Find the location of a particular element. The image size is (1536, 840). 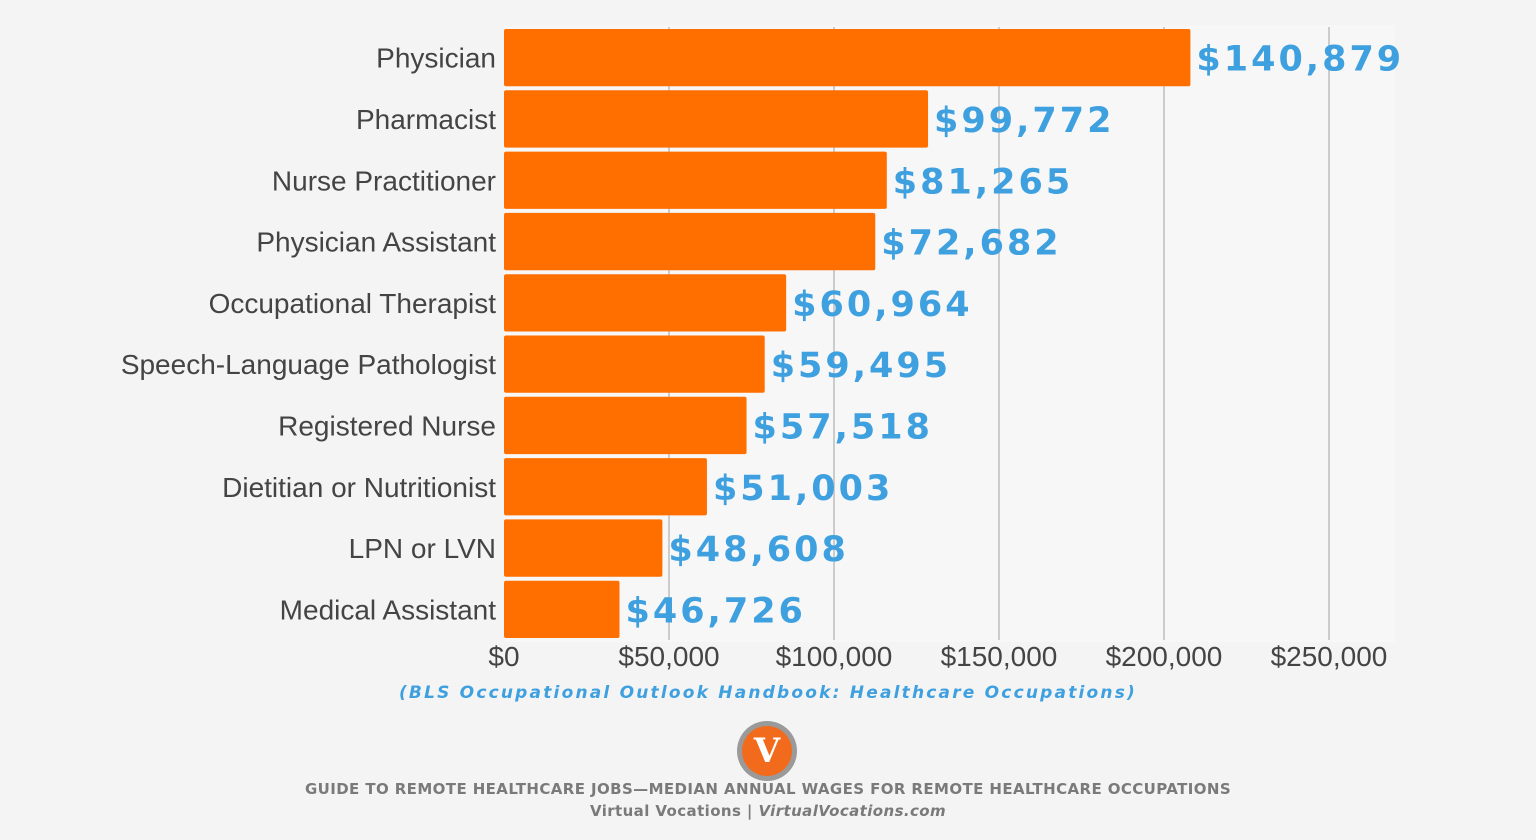

category-label: Physician Assistant is located at coordinates (376, 242).